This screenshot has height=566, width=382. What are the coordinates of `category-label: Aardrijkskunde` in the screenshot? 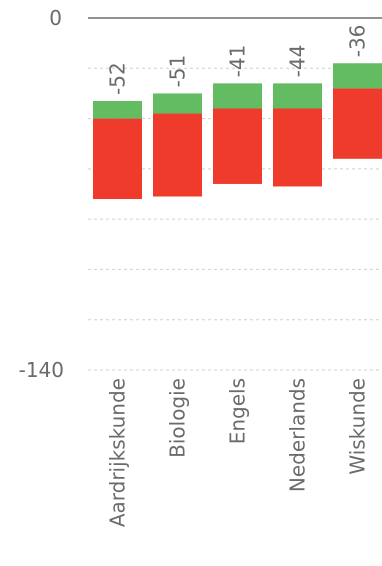 It's located at (118, 452).